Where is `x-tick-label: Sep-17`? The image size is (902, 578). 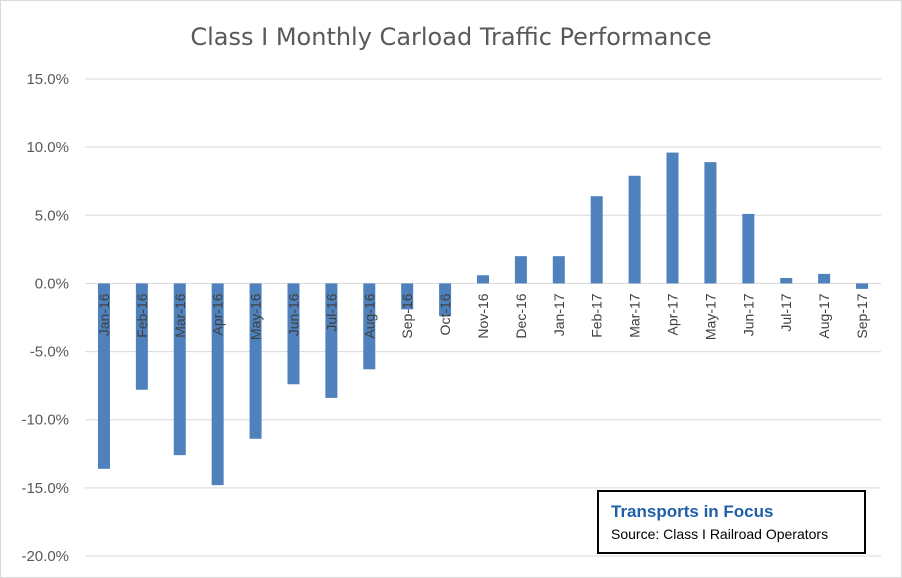 x-tick-label: Sep-17 is located at coordinates (862, 315).